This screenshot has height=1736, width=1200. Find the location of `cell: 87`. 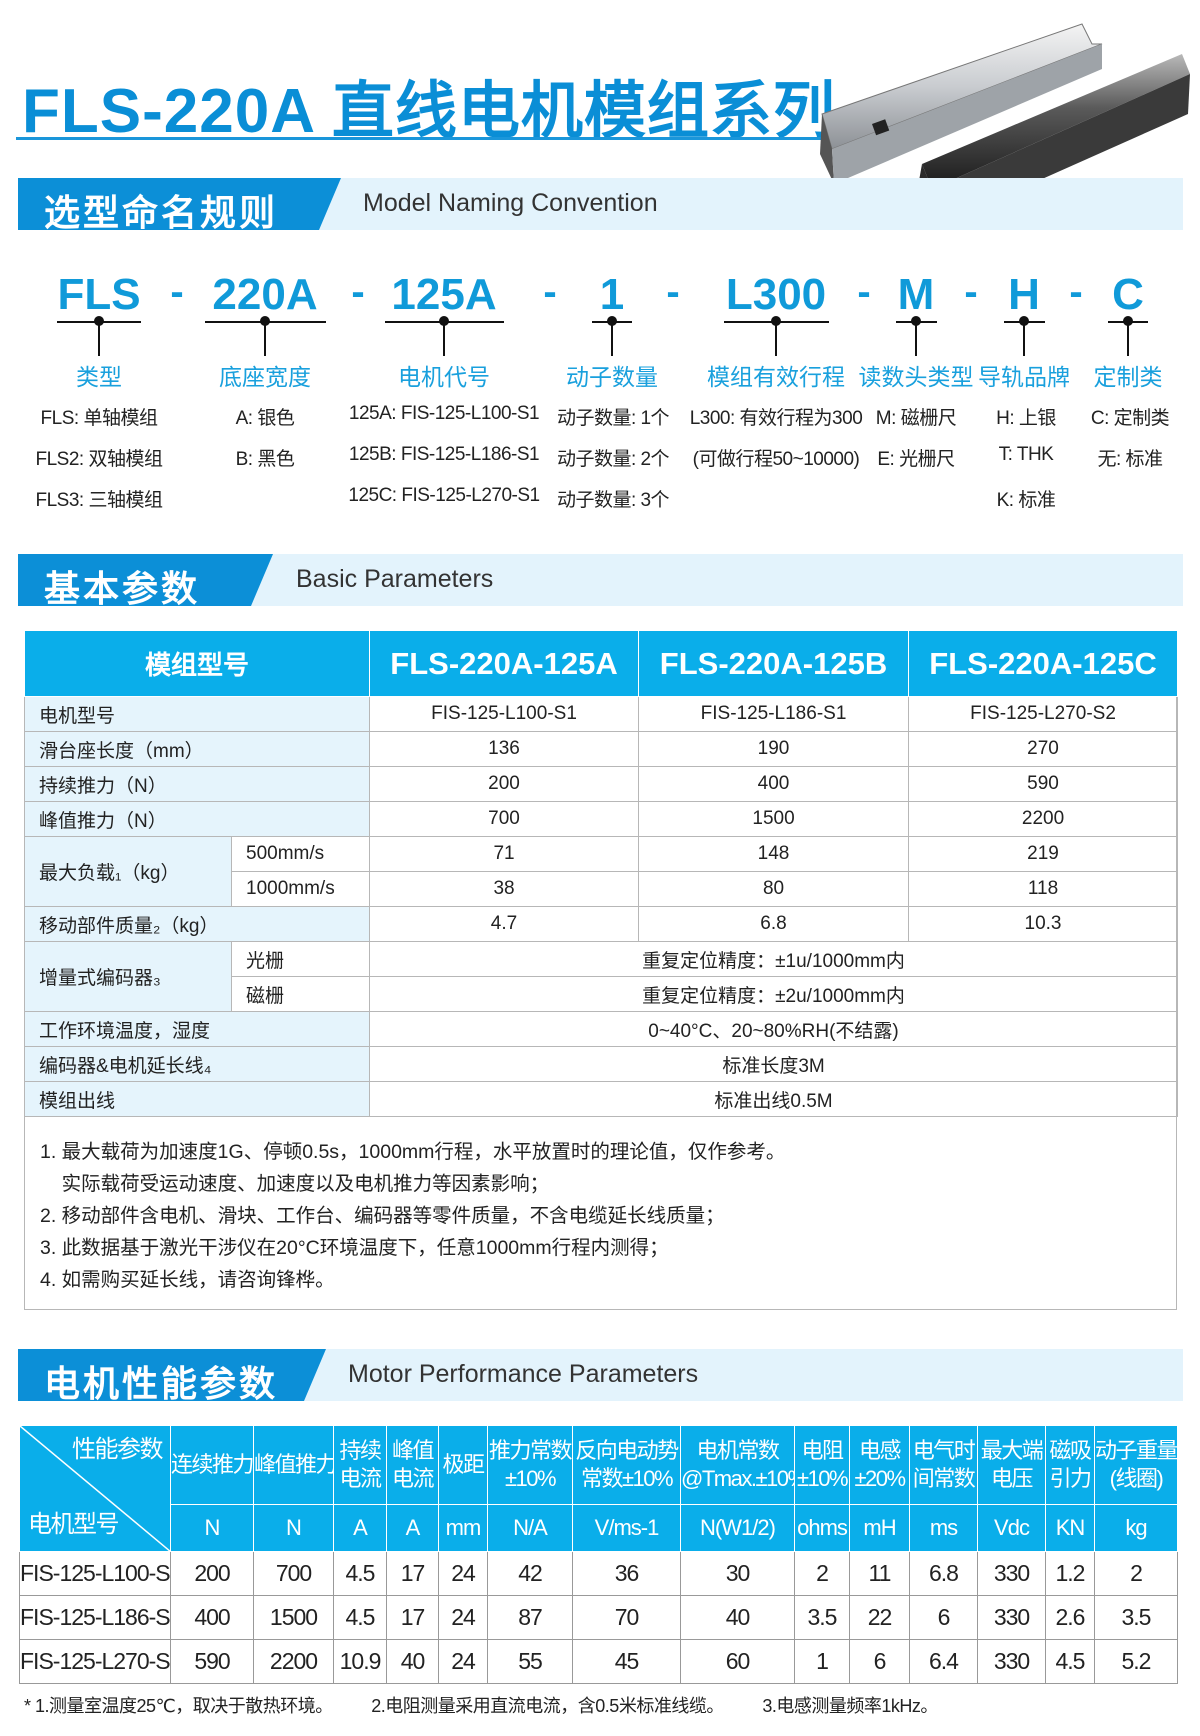

cell: 87 is located at coordinates (530, 1617).